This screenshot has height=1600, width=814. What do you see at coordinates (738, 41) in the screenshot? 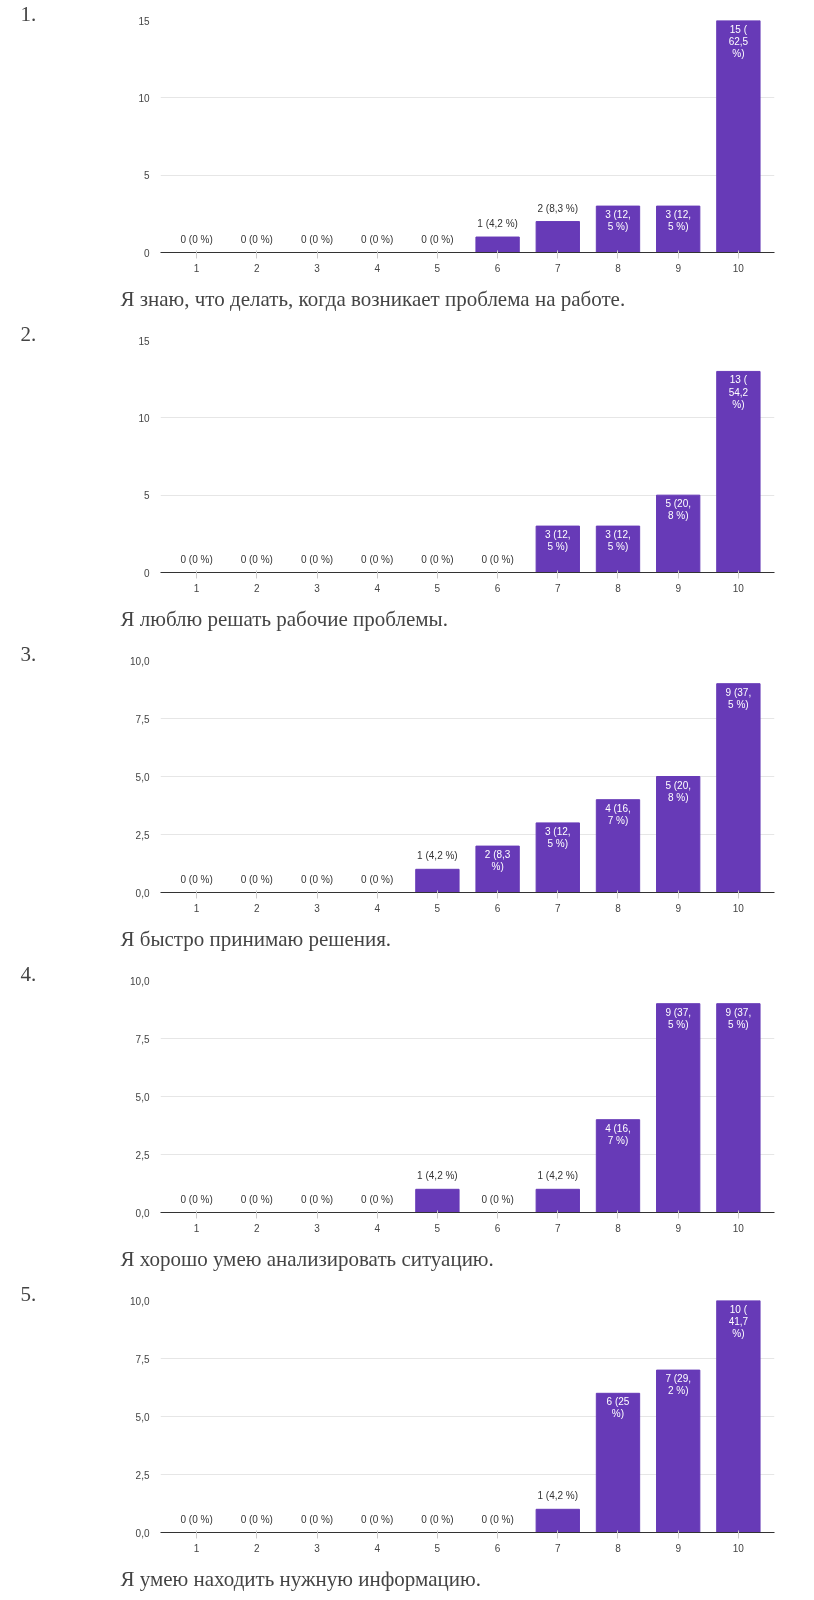
I see `data-label: 15 (62,5 %)` at bounding box center [738, 41].